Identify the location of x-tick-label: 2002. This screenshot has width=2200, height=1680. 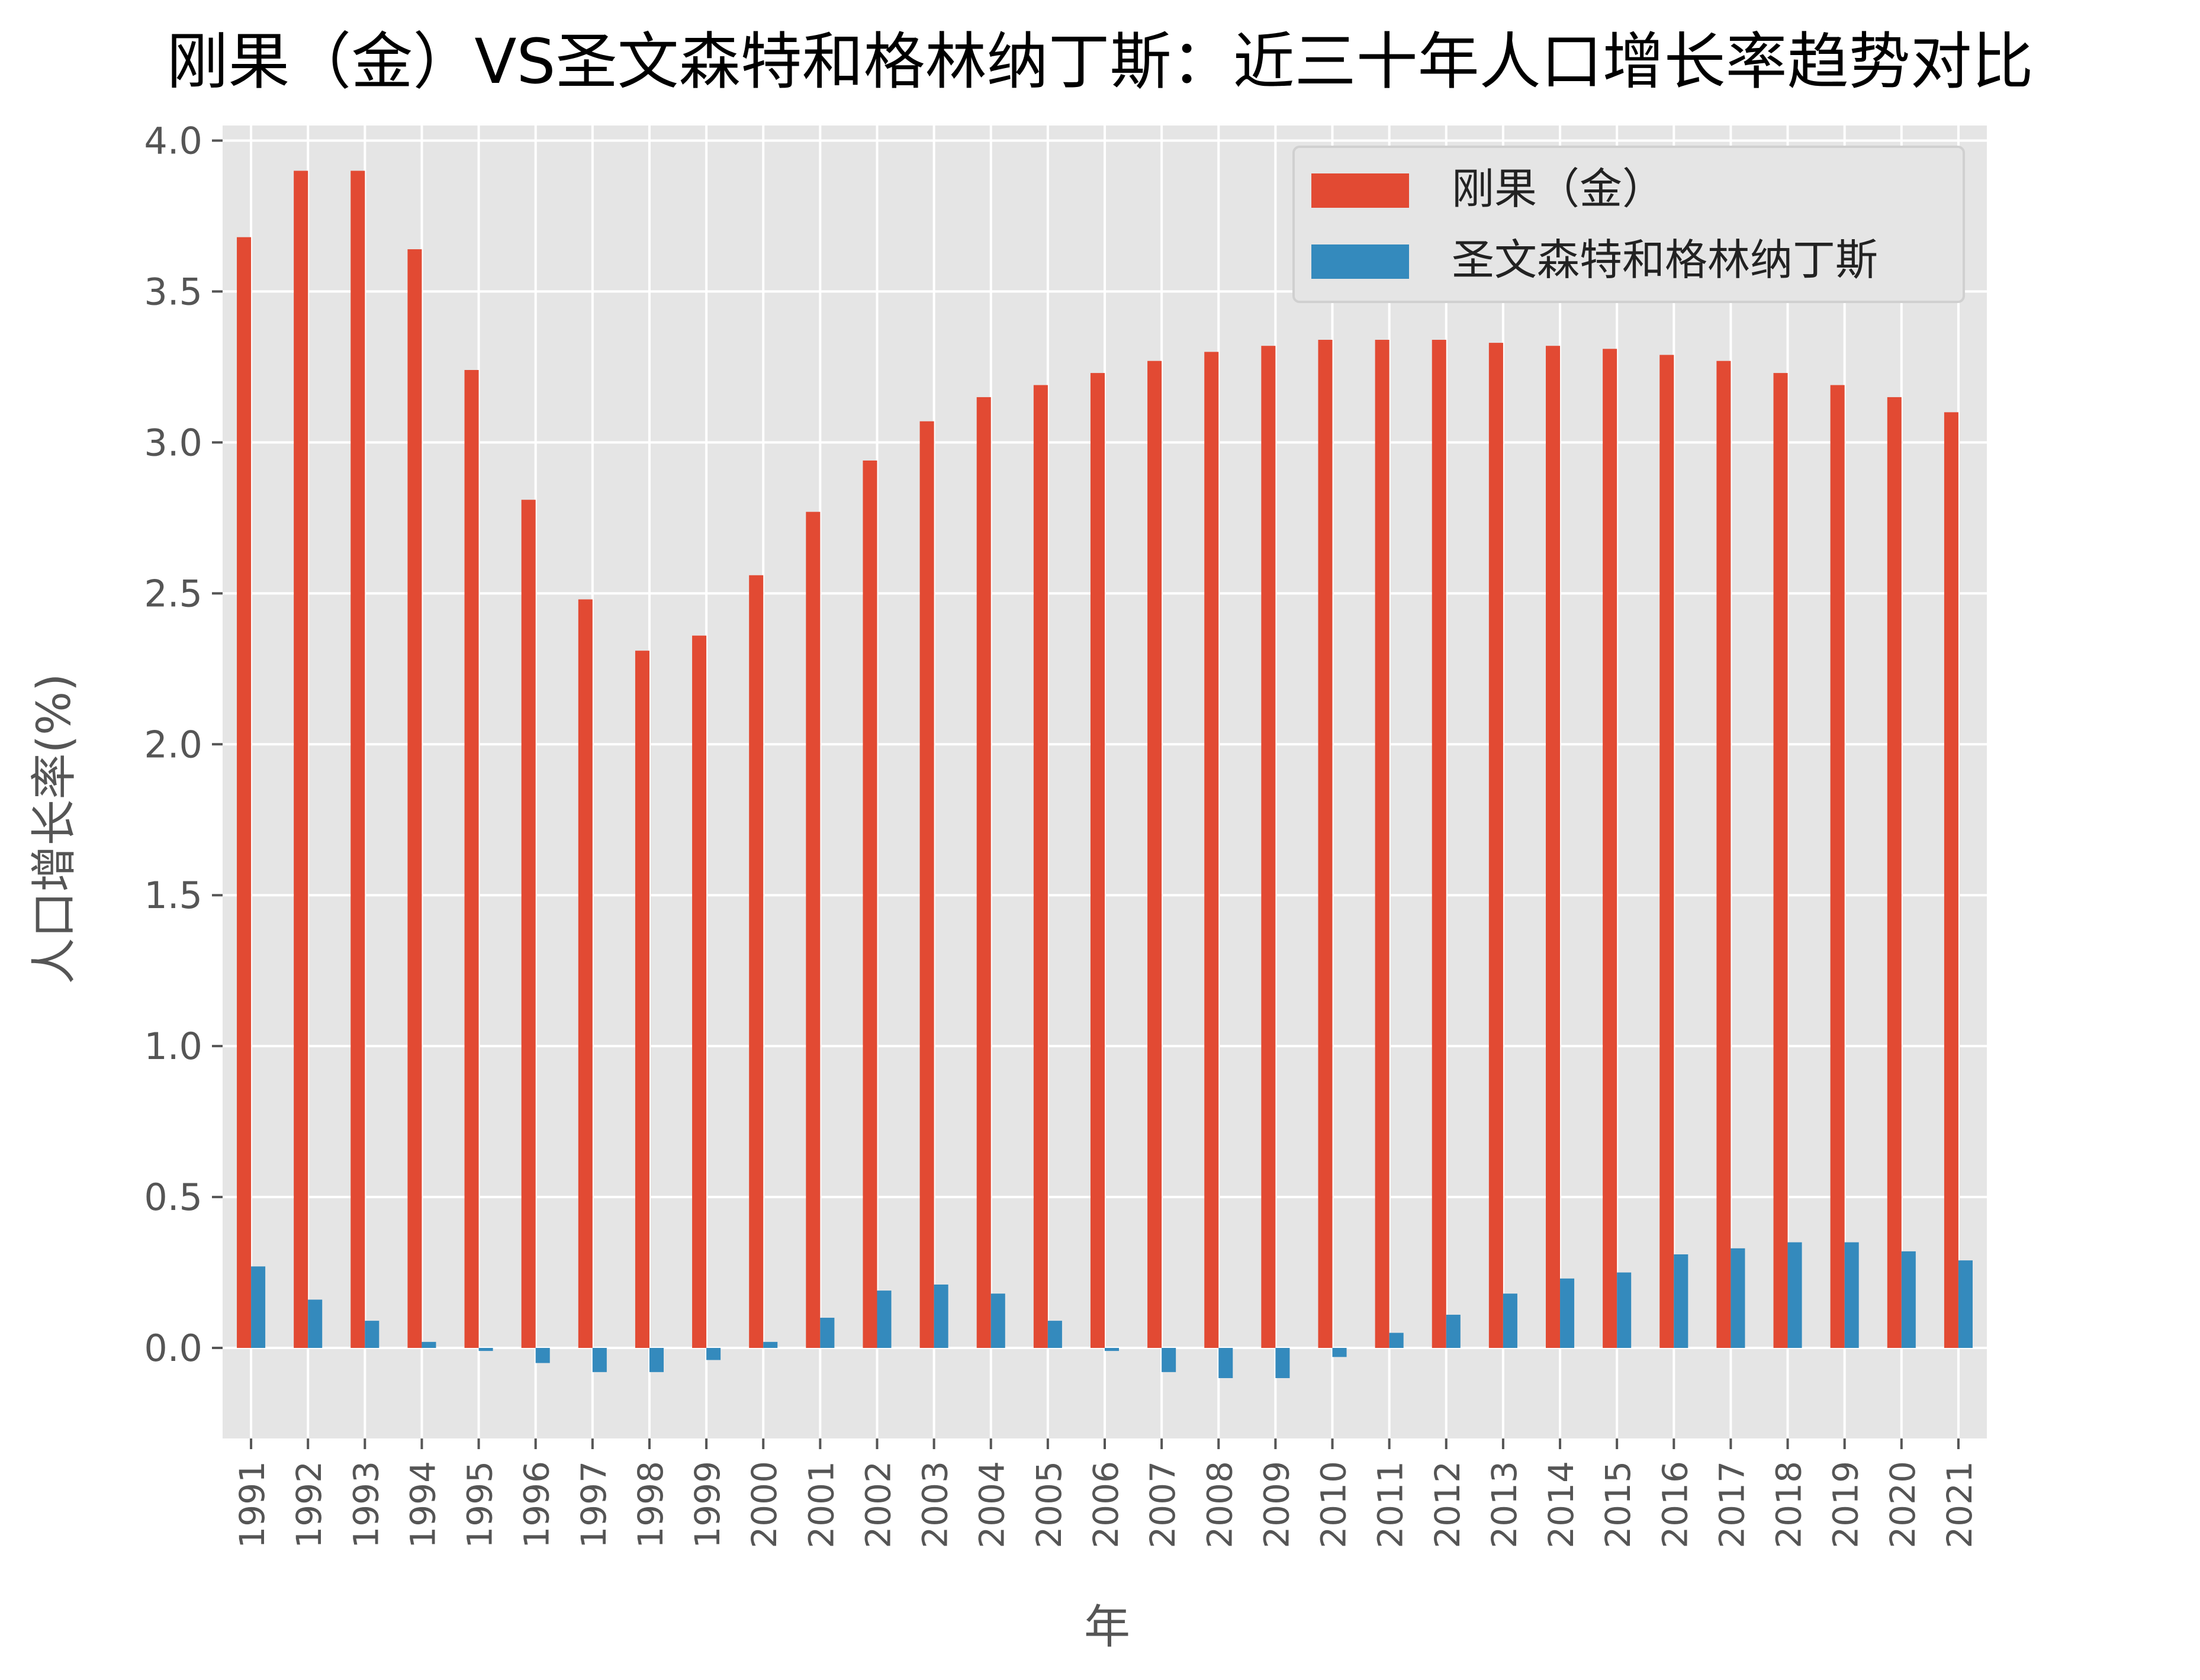
(878, 1505).